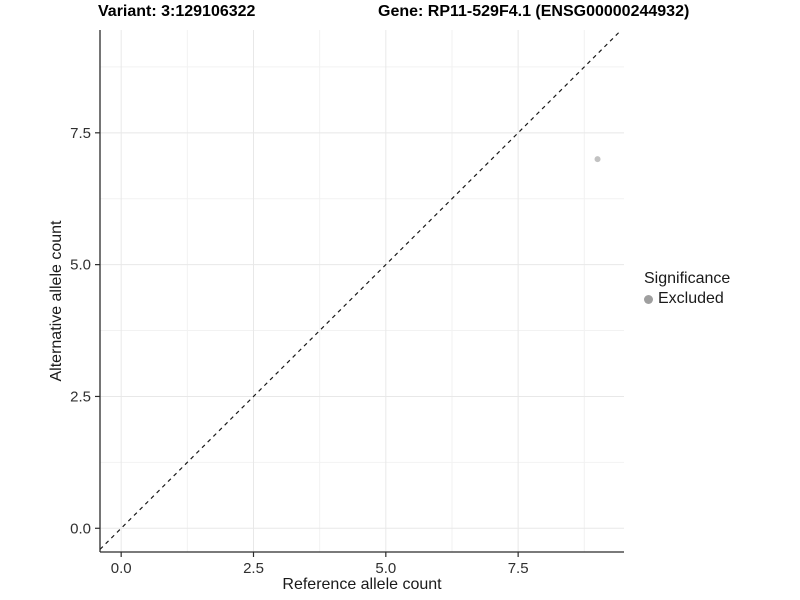  I want to click on x-tick-label: 2.5, so click(253, 568).